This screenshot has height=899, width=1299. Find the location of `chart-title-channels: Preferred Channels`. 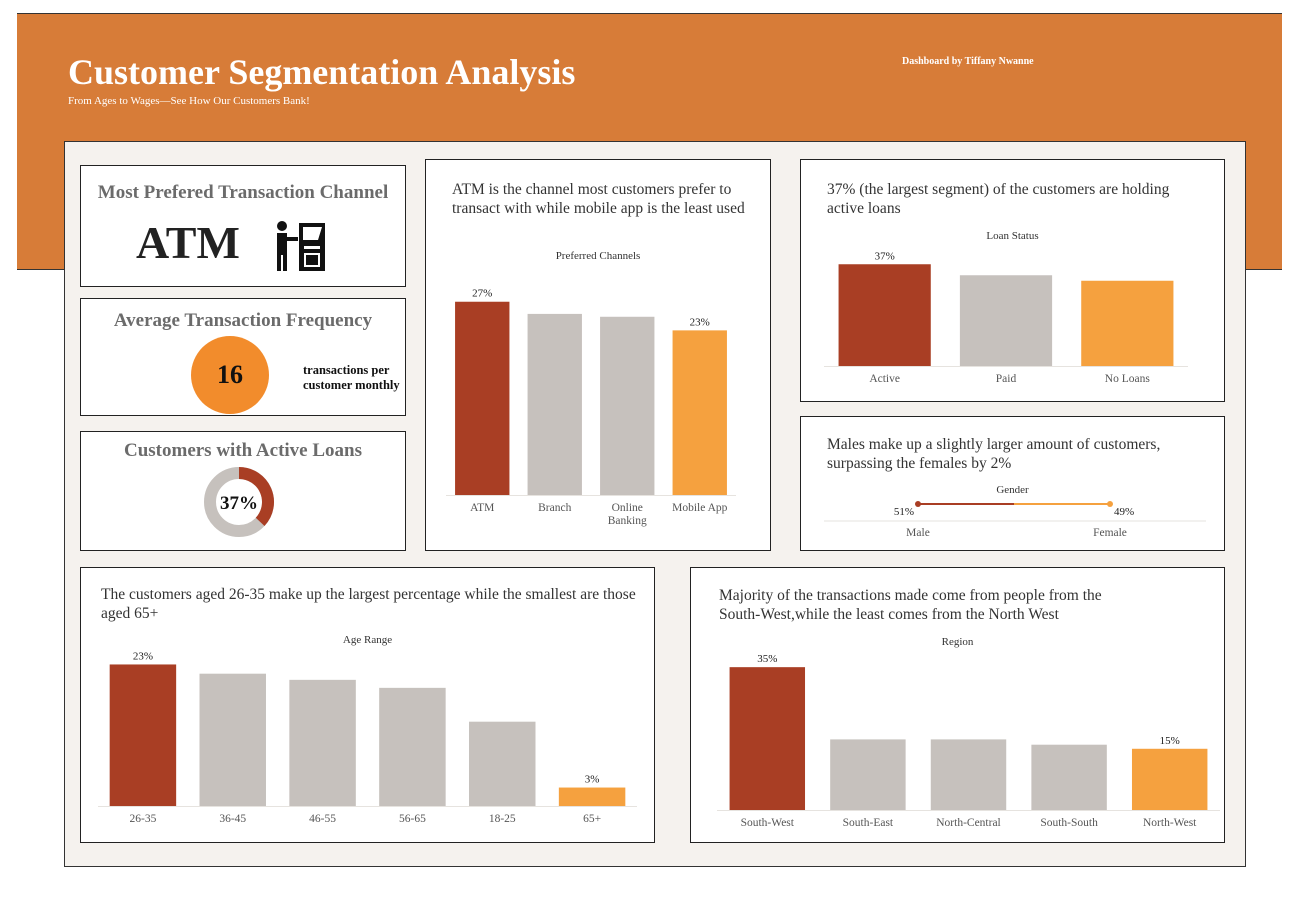

chart-title-channels: Preferred Channels is located at coordinates (598, 256).